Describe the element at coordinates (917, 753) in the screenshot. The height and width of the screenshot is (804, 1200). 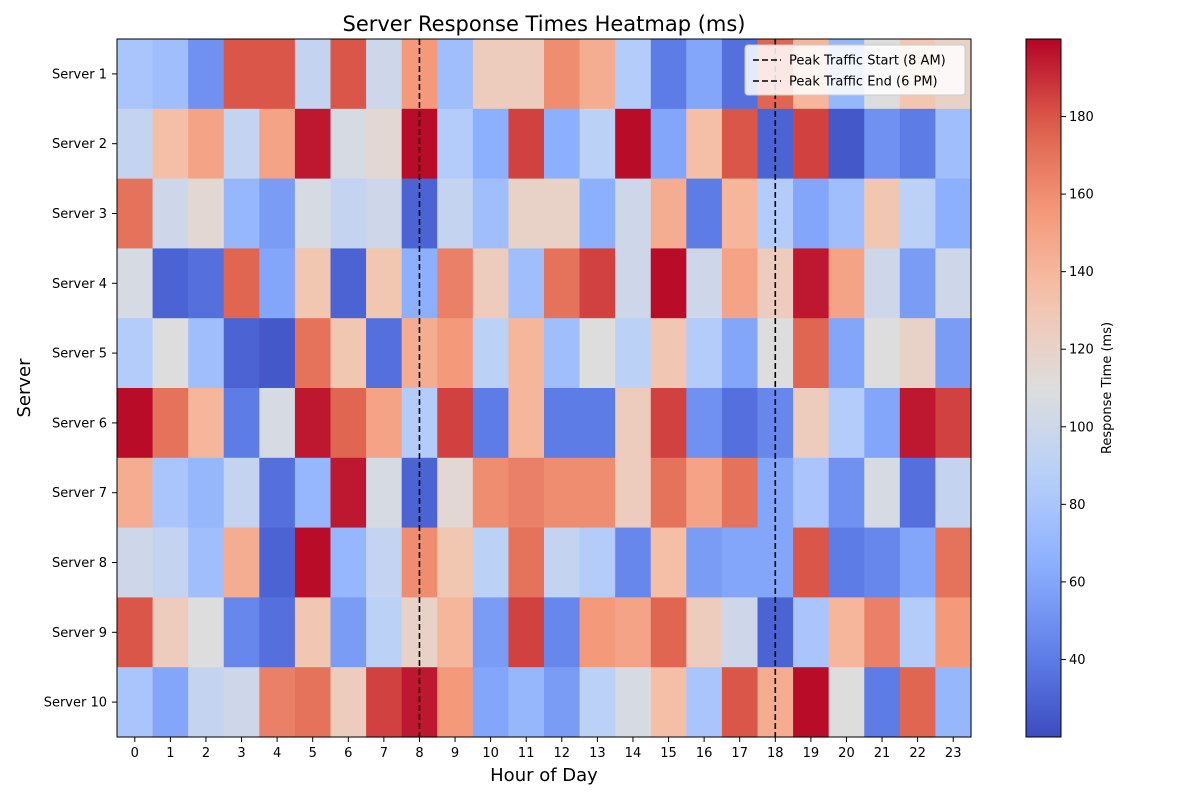
I see `x-tick-label: 22` at that location.